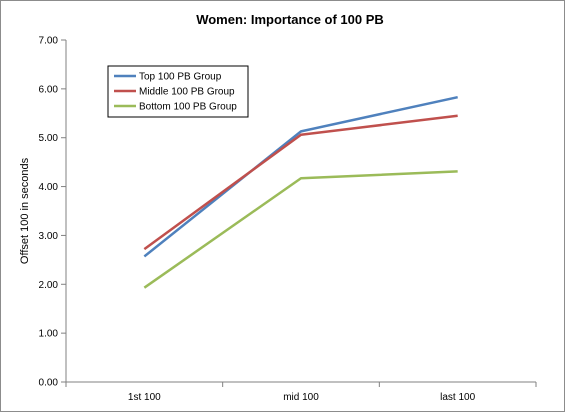 This screenshot has height=412, width=565. Describe the element at coordinates (49, 89) in the screenshot. I see `y-tick-label: 6.00` at that location.